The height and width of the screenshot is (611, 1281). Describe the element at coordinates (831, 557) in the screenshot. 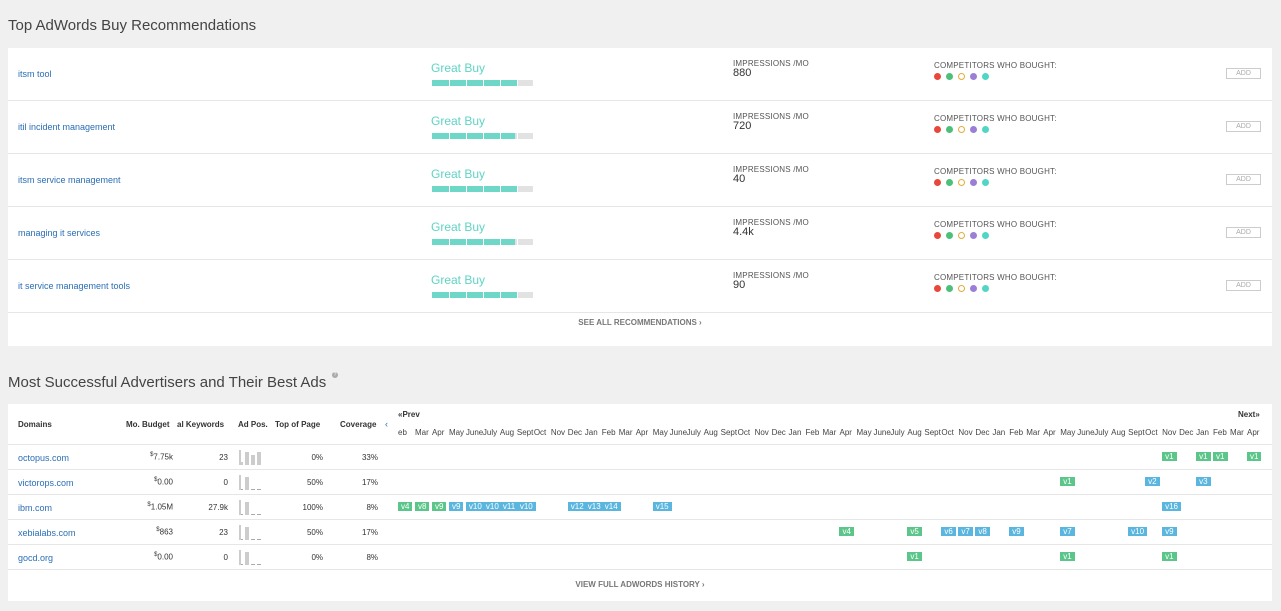

I see `ad-timeline: v1 v1 v1` at that location.